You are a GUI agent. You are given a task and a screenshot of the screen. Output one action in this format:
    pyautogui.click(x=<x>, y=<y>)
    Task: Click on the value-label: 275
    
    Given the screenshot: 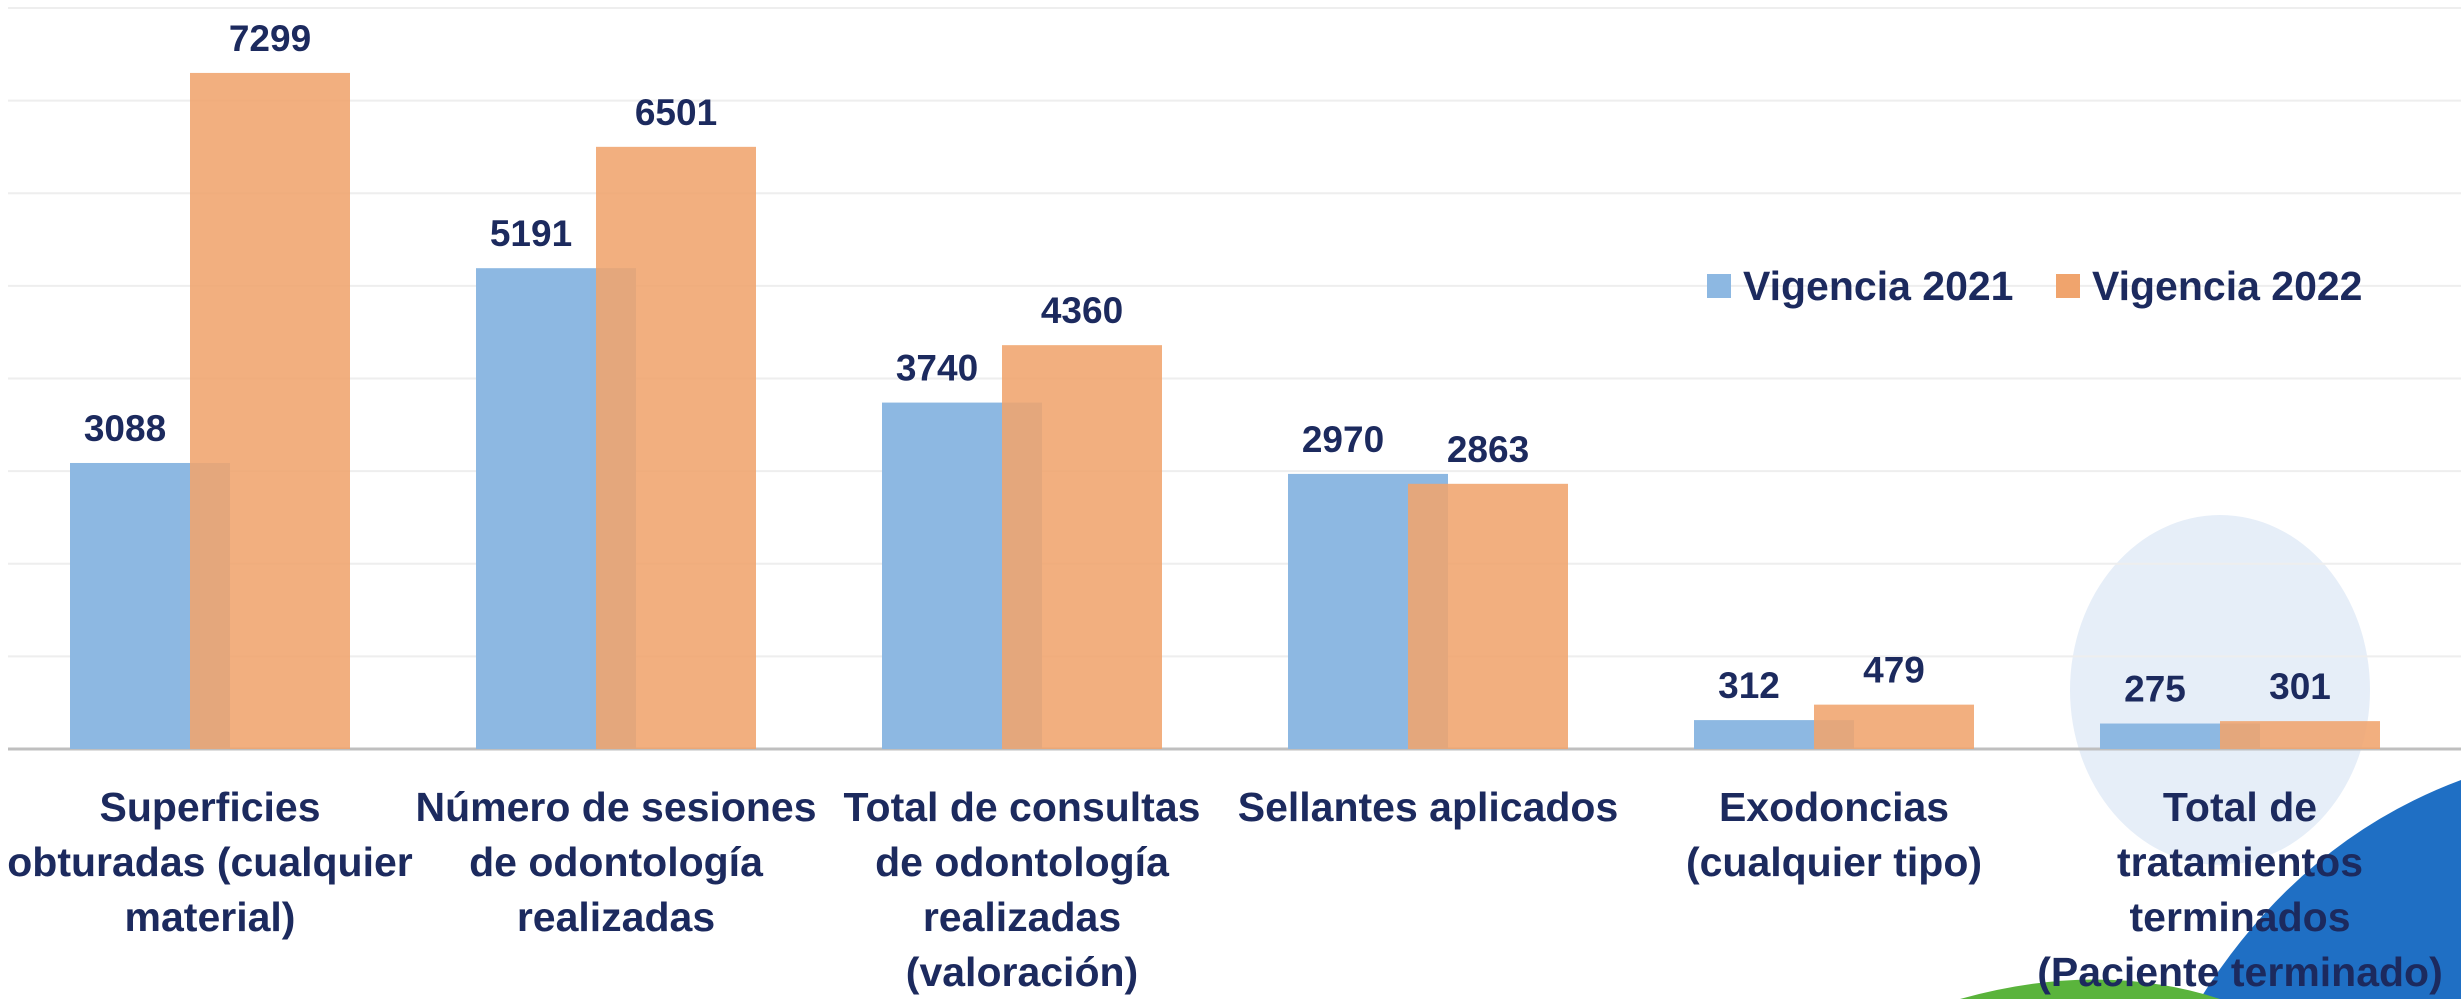 What is the action you would take?
    pyautogui.click(x=2155, y=689)
    